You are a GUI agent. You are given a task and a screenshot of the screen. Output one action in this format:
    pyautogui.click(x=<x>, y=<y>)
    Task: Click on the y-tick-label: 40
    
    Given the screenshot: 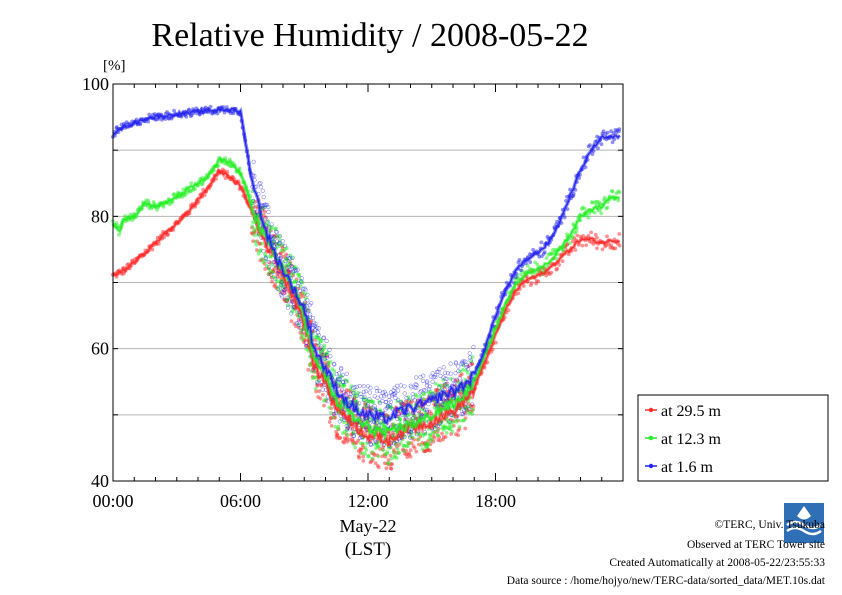 What is the action you would take?
    pyautogui.click(x=100, y=481)
    